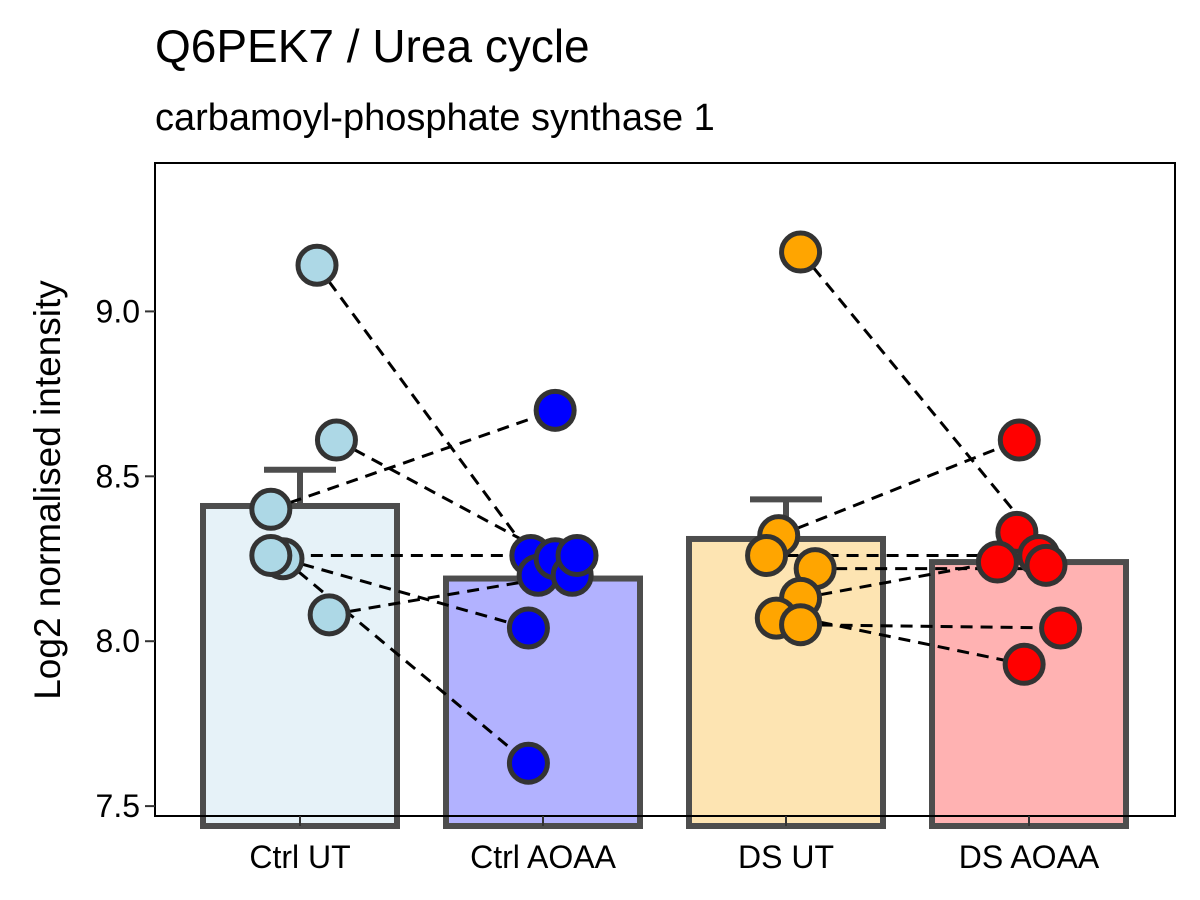 Image resolution: width=1200 pixels, height=900 pixels. What do you see at coordinates (1029, 857) in the screenshot?
I see `x-tick-label-3: DS AOAA` at bounding box center [1029, 857].